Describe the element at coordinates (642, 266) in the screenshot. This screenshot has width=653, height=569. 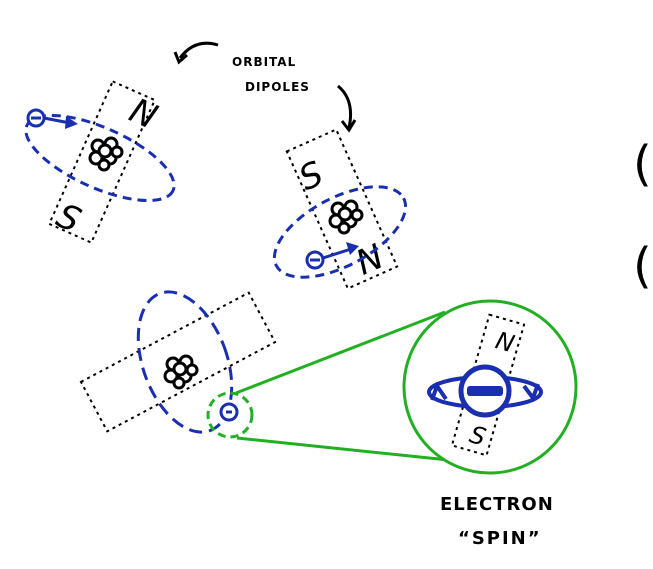
I see `cropped-text-2: (` at that location.